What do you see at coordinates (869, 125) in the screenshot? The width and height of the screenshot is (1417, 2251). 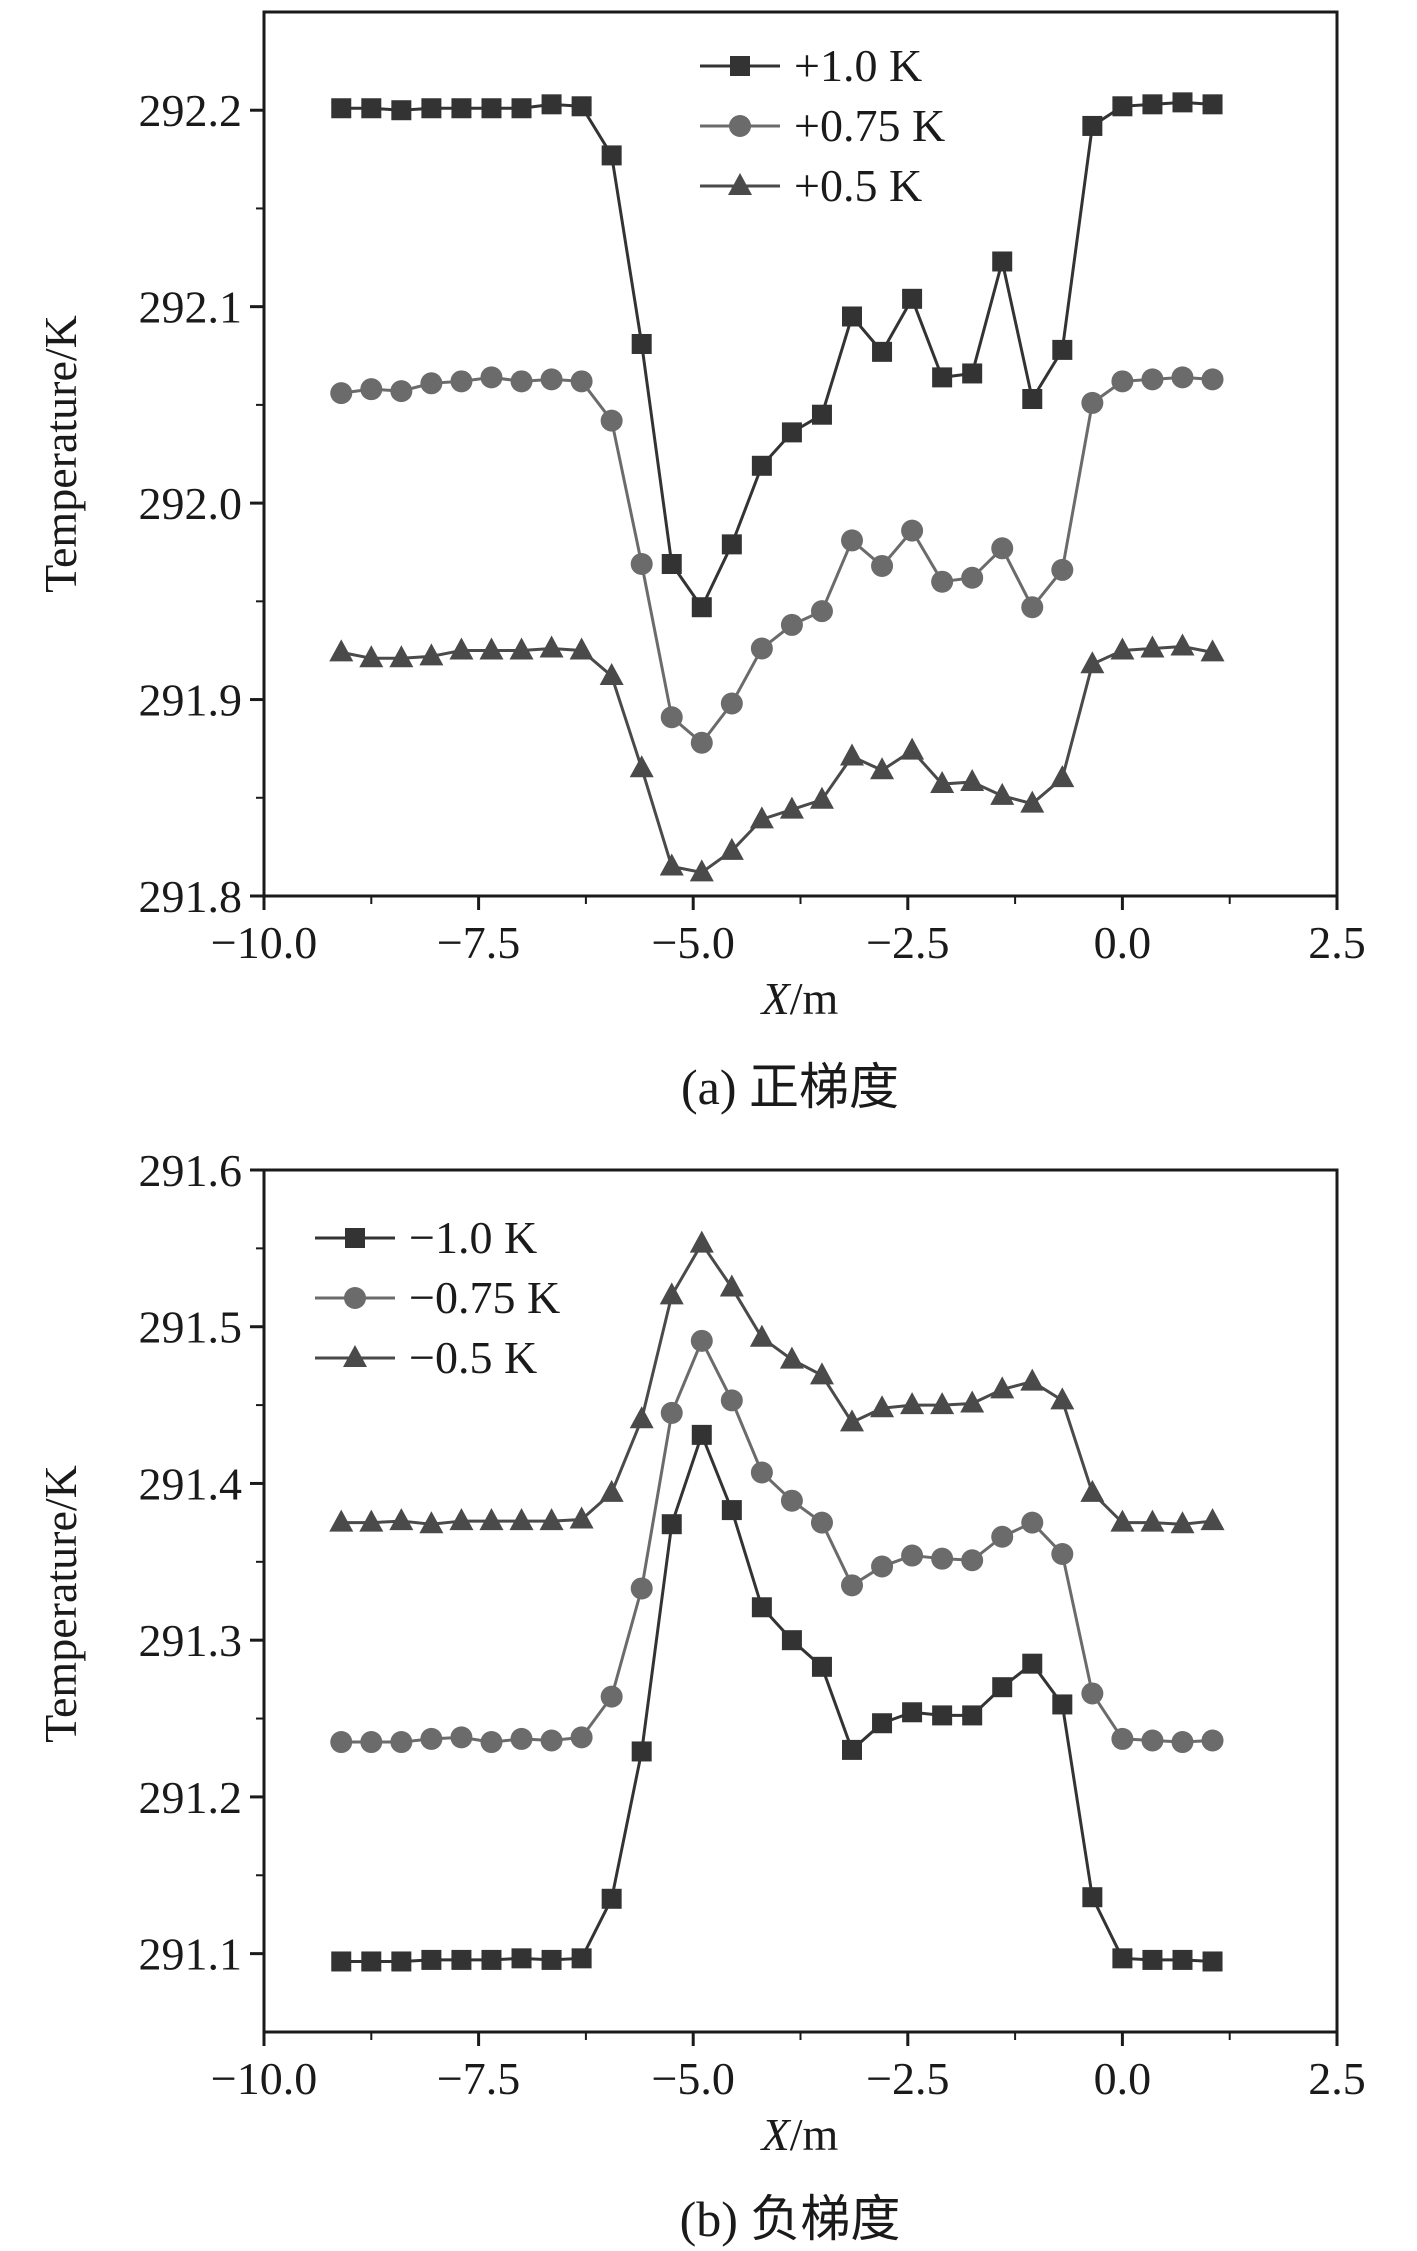 I see `panel-a-legend-label-2: +0.75 K` at bounding box center [869, 125].